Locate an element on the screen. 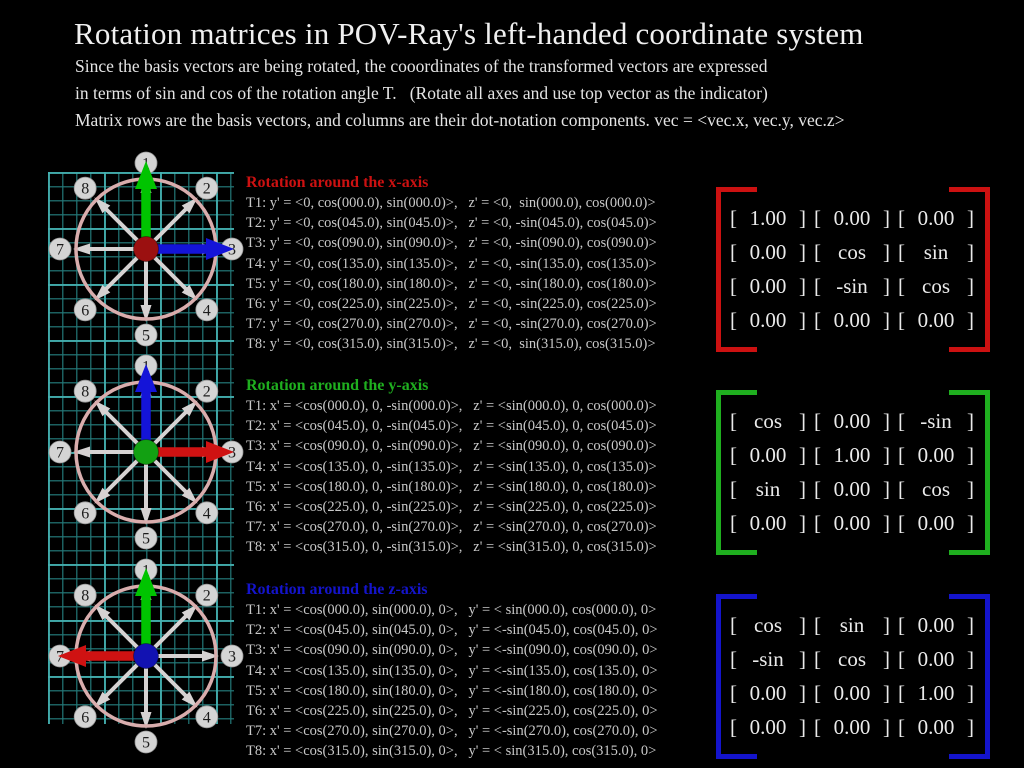 This screenshot has width=1024, height=768. matrix-row: [-sin][cos][0.00] is located at coordinates (853, 660).